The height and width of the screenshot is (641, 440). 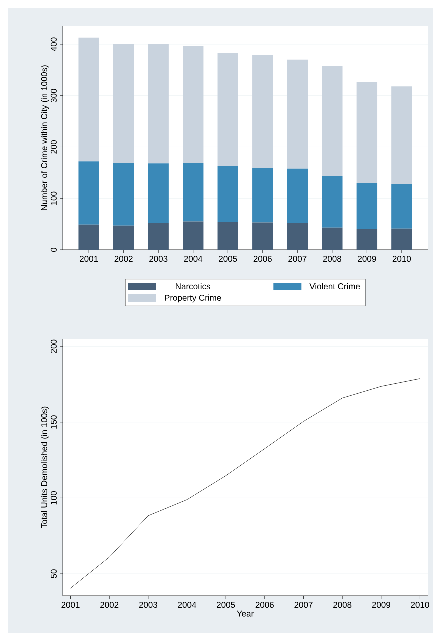 I want to click on x-axis-title: Year, so click(x=245, y=613).